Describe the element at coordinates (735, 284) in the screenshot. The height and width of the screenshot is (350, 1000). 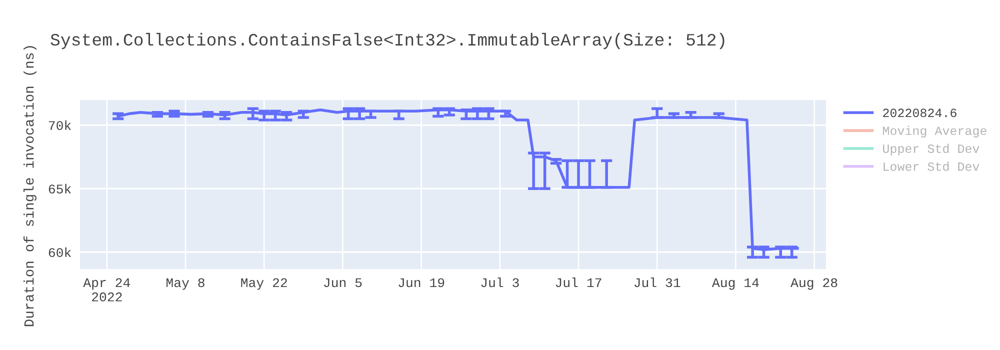
I see `x-tick-label: Aug 14` at that location.